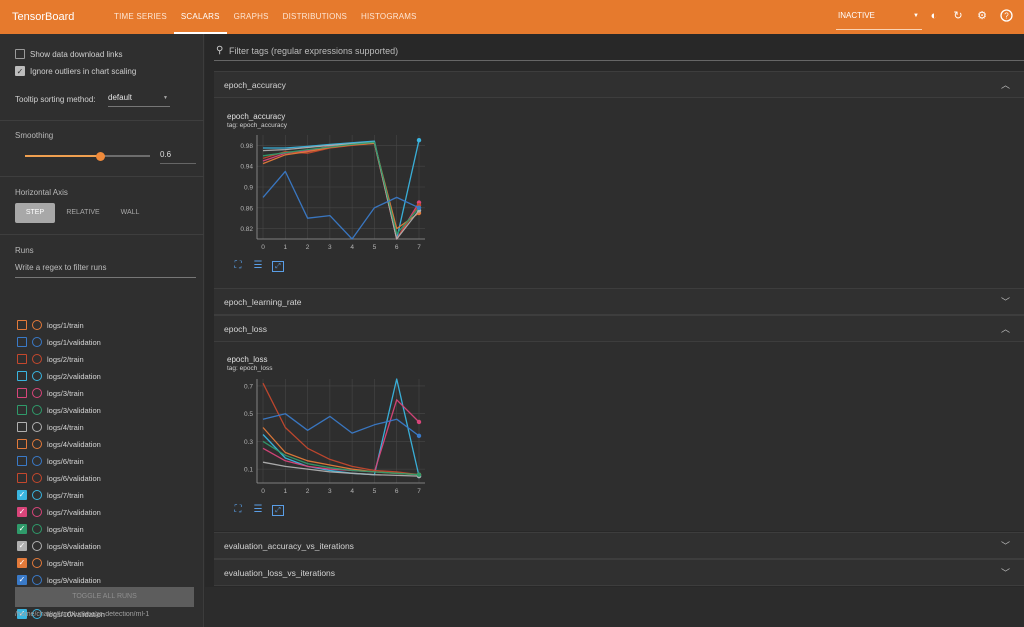  I want to click on run-row: ✓ logs/8/train, so click(50, 529).